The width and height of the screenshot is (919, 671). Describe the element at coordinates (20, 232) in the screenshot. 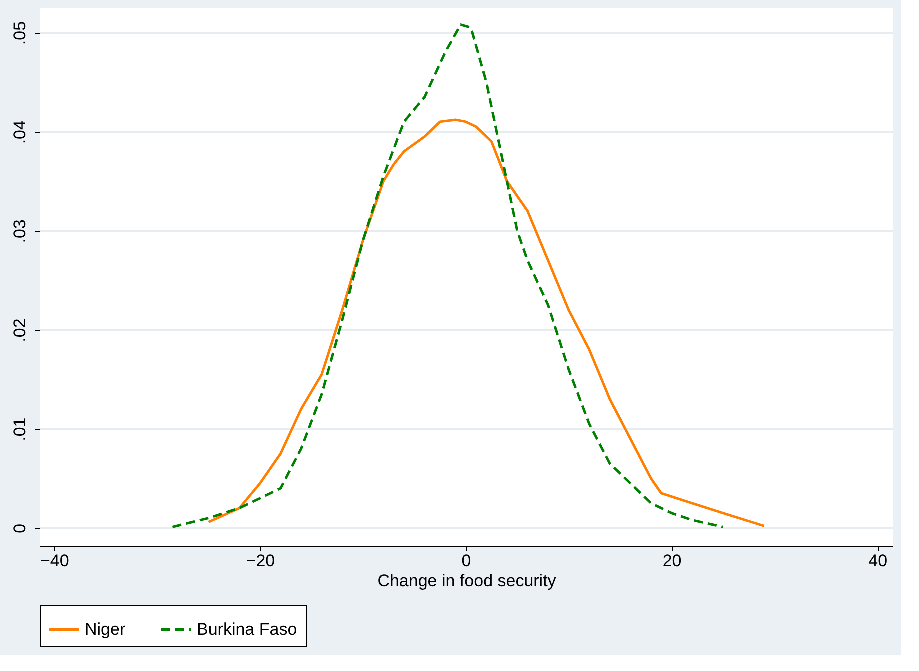

I see `y-tick-label: .03` at that location.